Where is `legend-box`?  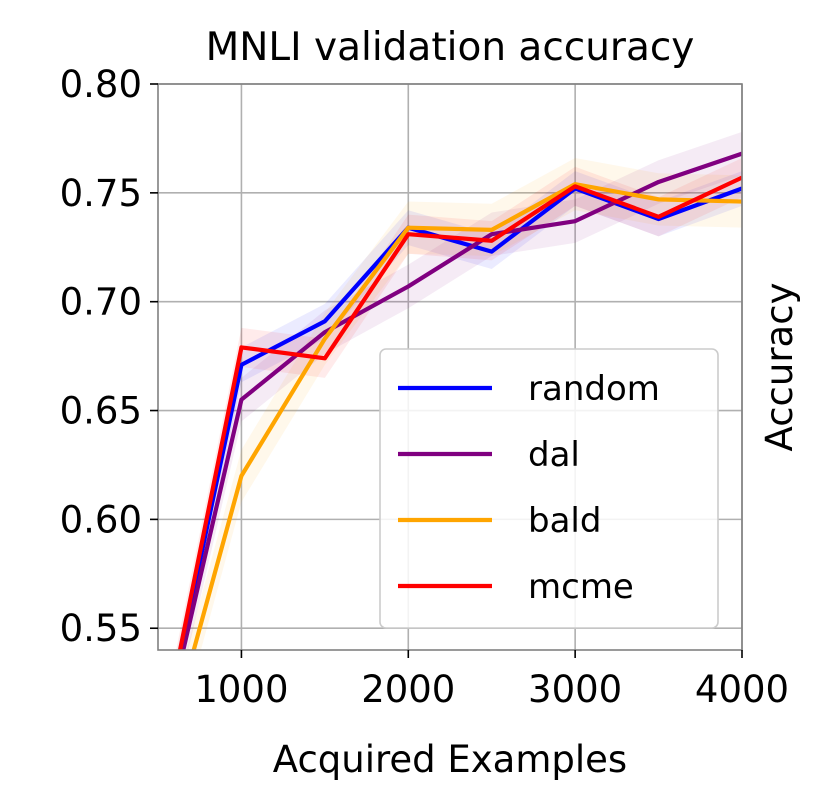
legend-box is located at coordinates (549, 488).